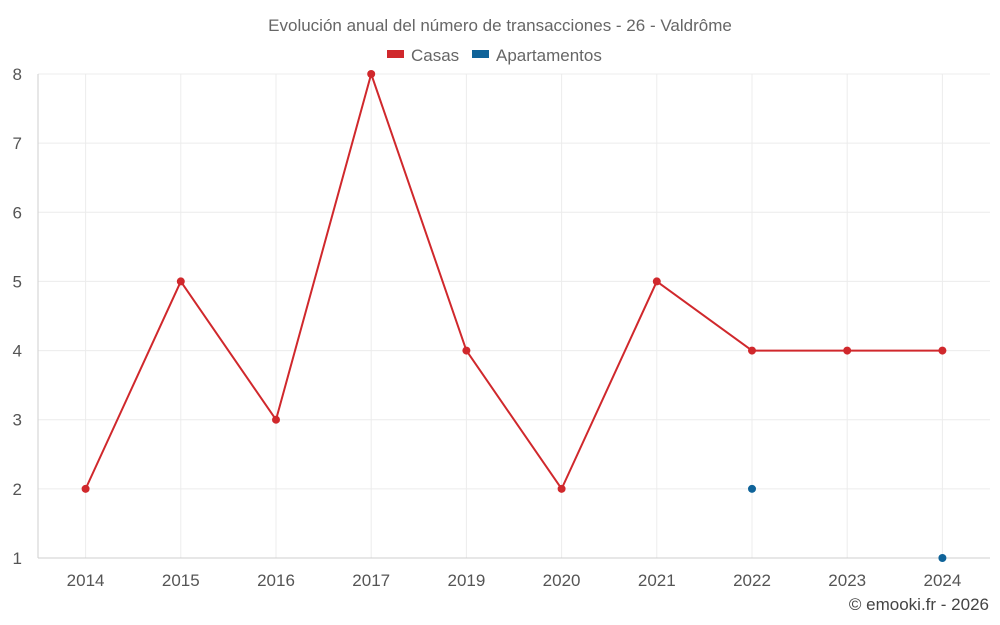  I want to click on x-tick-label: 2022, so click(752, 580).